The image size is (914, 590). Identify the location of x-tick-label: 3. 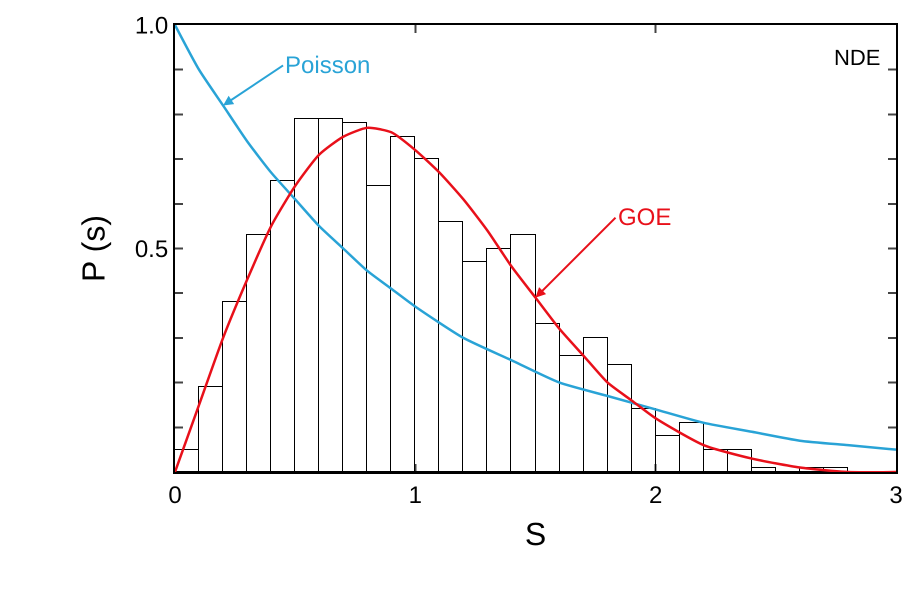
(896, 495).